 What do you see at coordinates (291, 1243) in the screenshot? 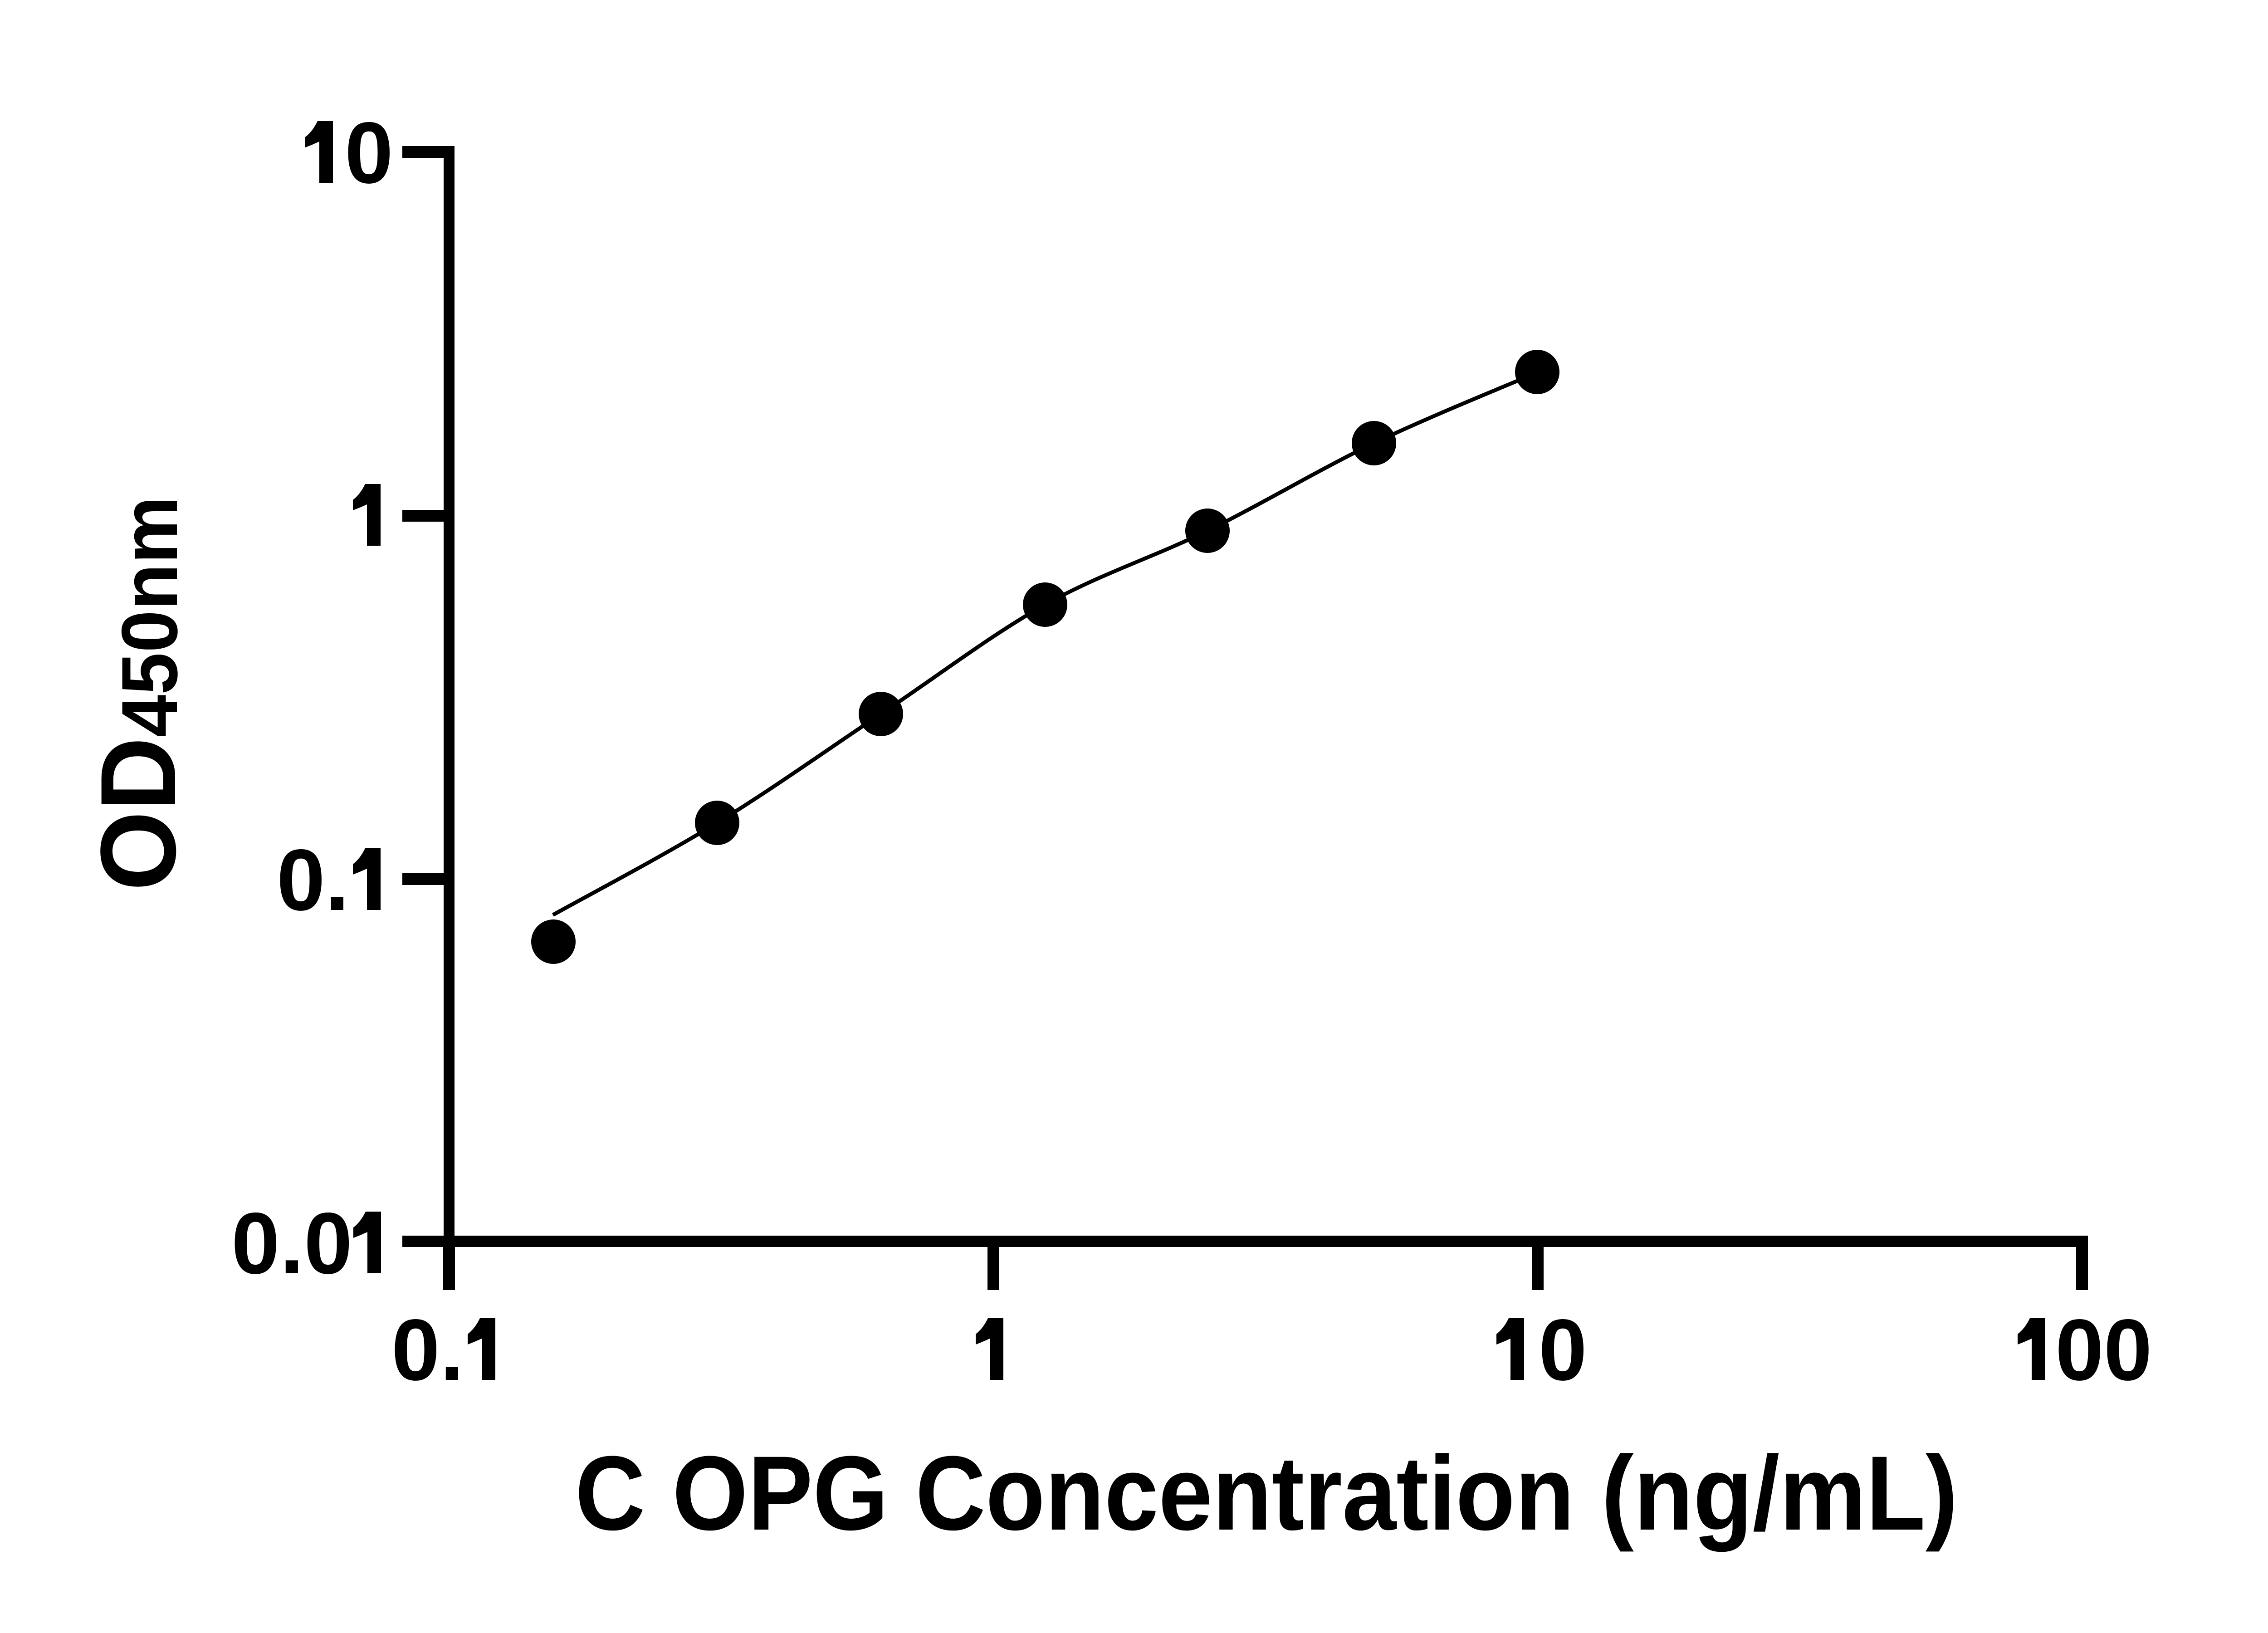
I see `svg-text: 0.0` at bounding box center [291, 1243].